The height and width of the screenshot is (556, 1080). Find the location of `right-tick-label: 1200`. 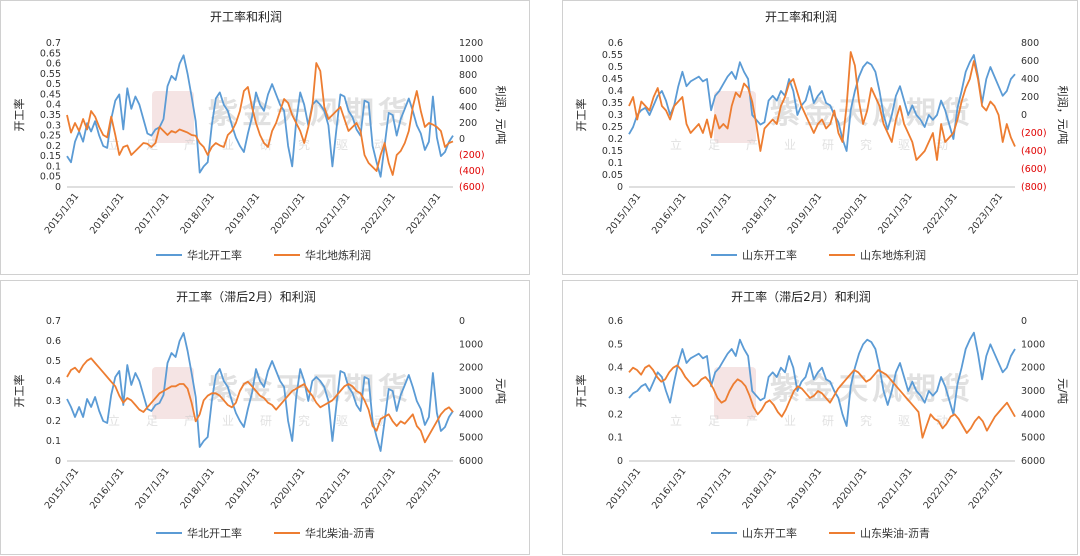

right-tick-label: 1200 is located at coordinates (471, 43).